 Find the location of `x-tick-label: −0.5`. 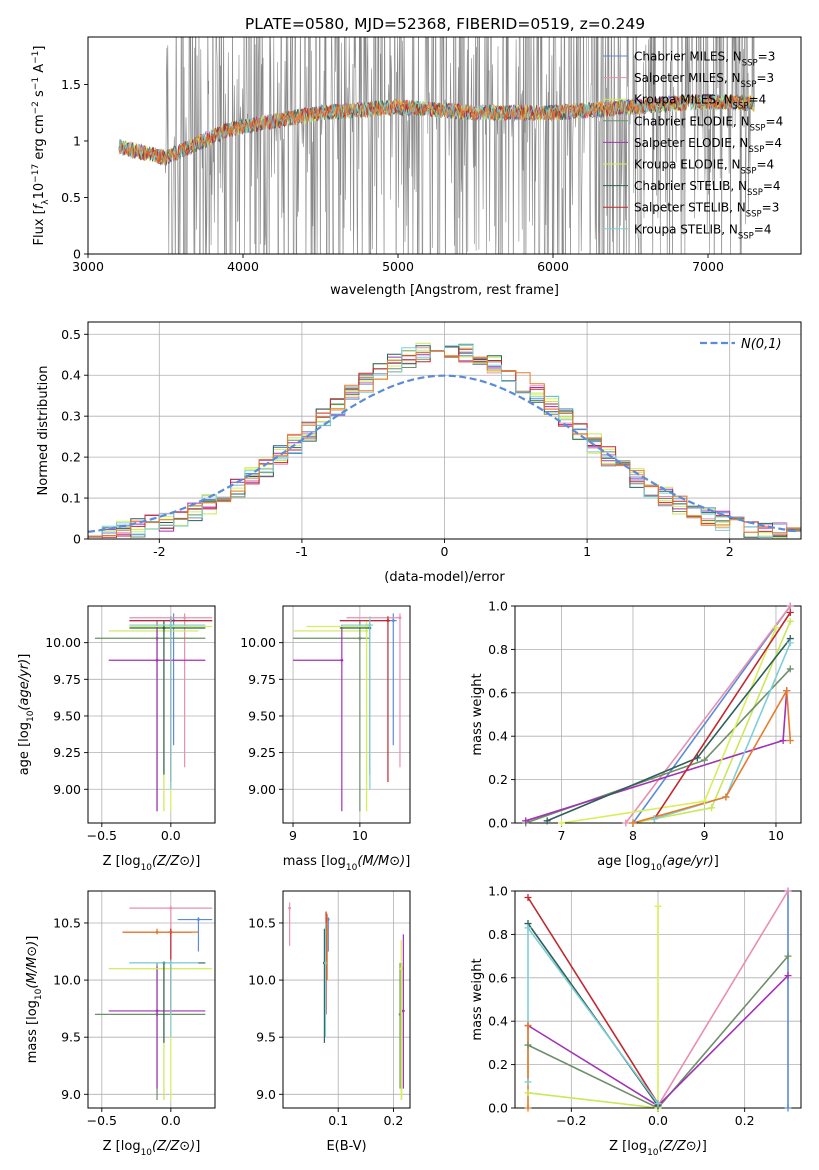

x-tick-label: −0.5 is located at coordinates (102, 835).